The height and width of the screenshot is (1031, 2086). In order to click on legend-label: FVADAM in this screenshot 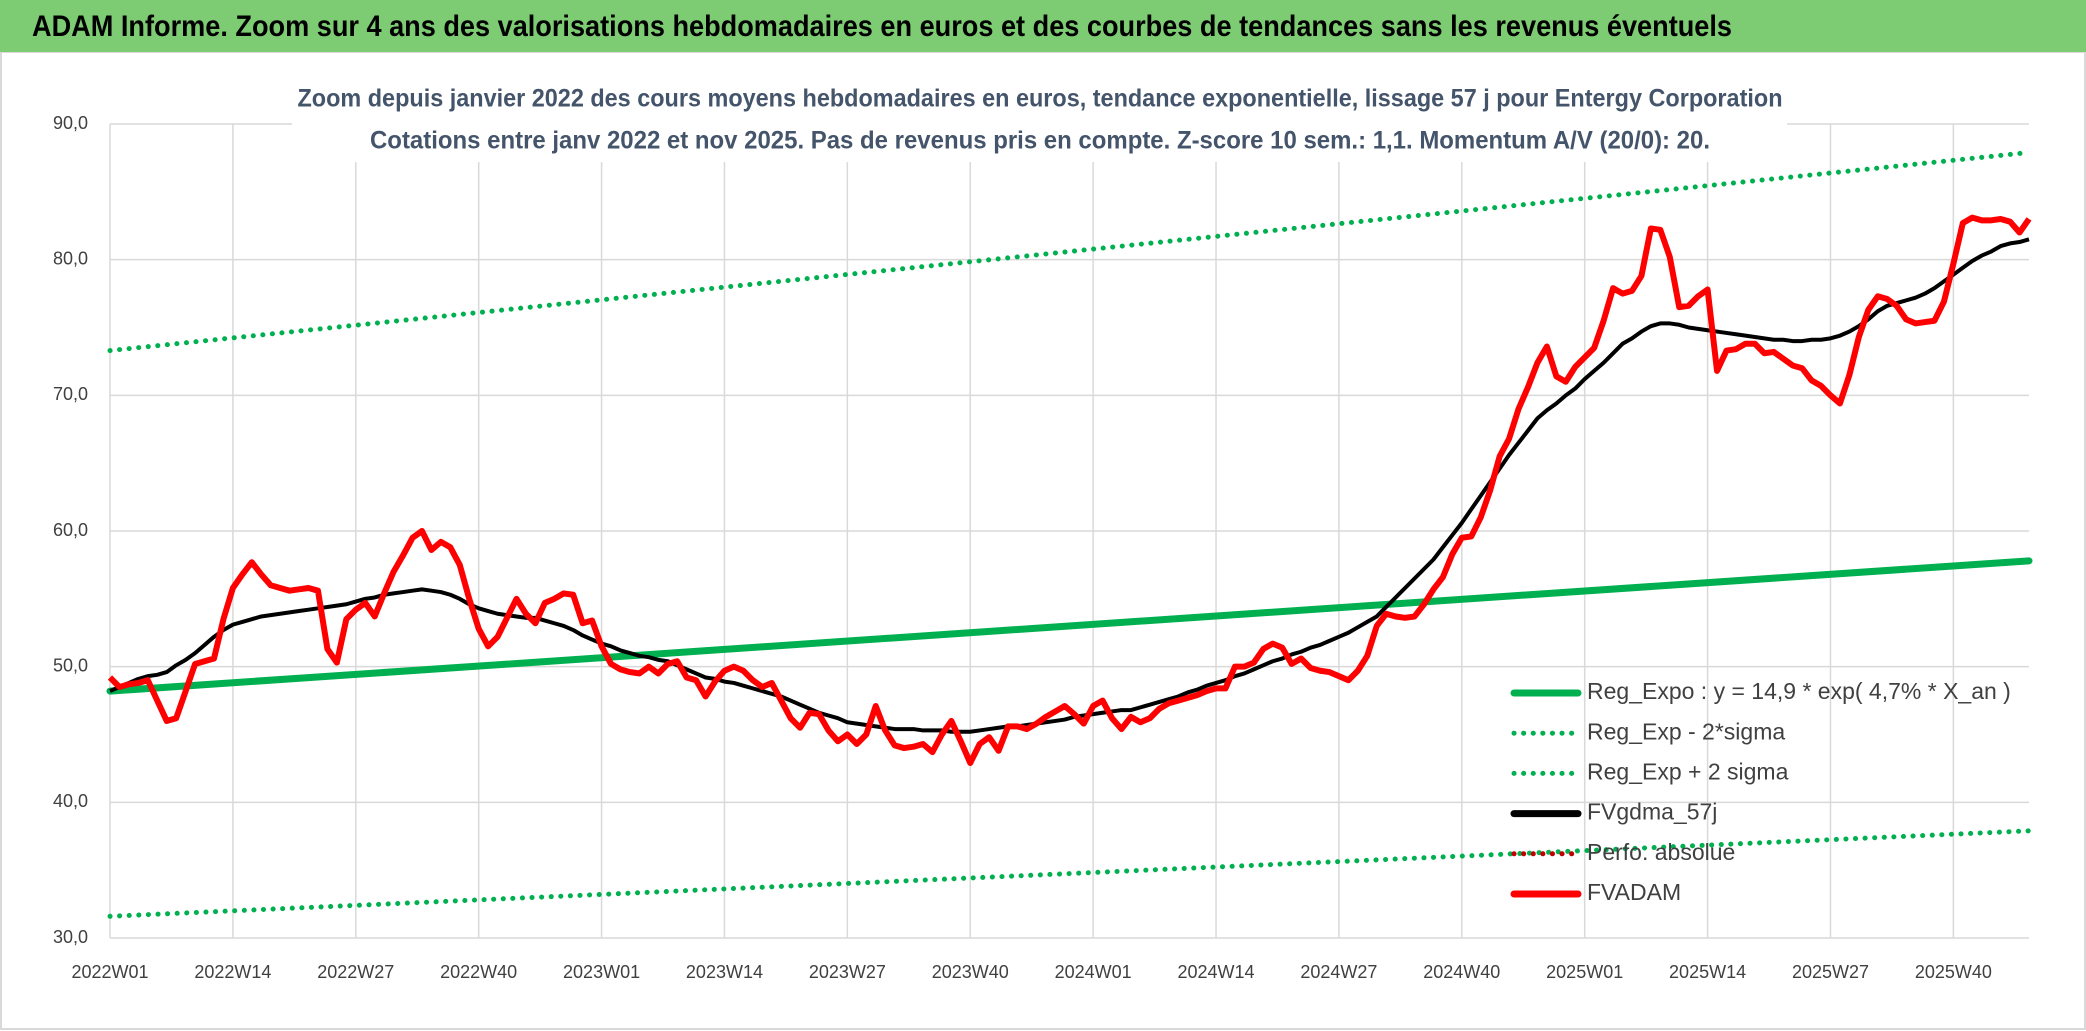, I will do `click(1634, 892)`.